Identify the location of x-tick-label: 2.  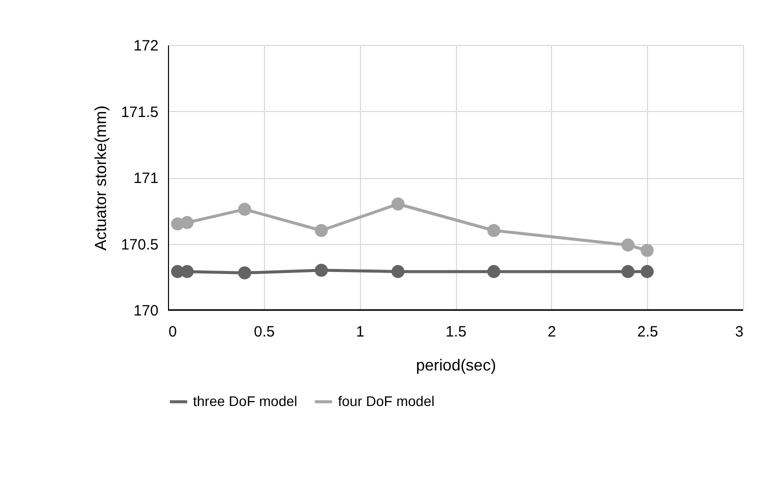
(552, 332).